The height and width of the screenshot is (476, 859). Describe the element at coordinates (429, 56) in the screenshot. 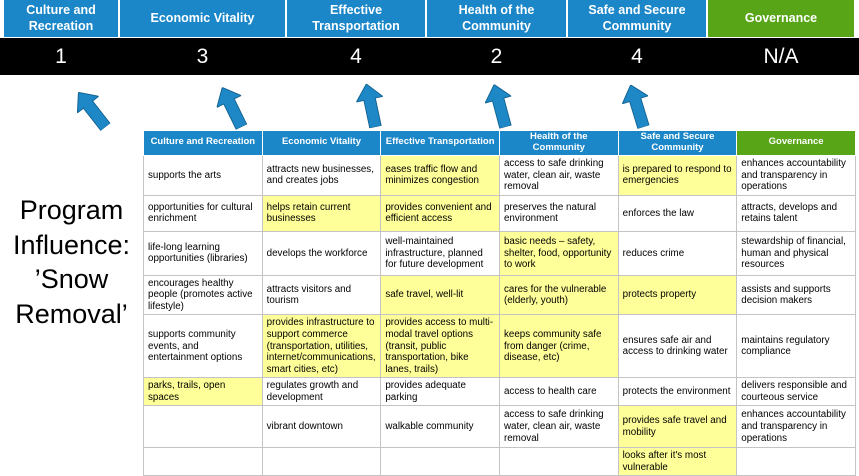

I see `scoreboard-score-row: 1 3 4 2 4 N/A` at that location.